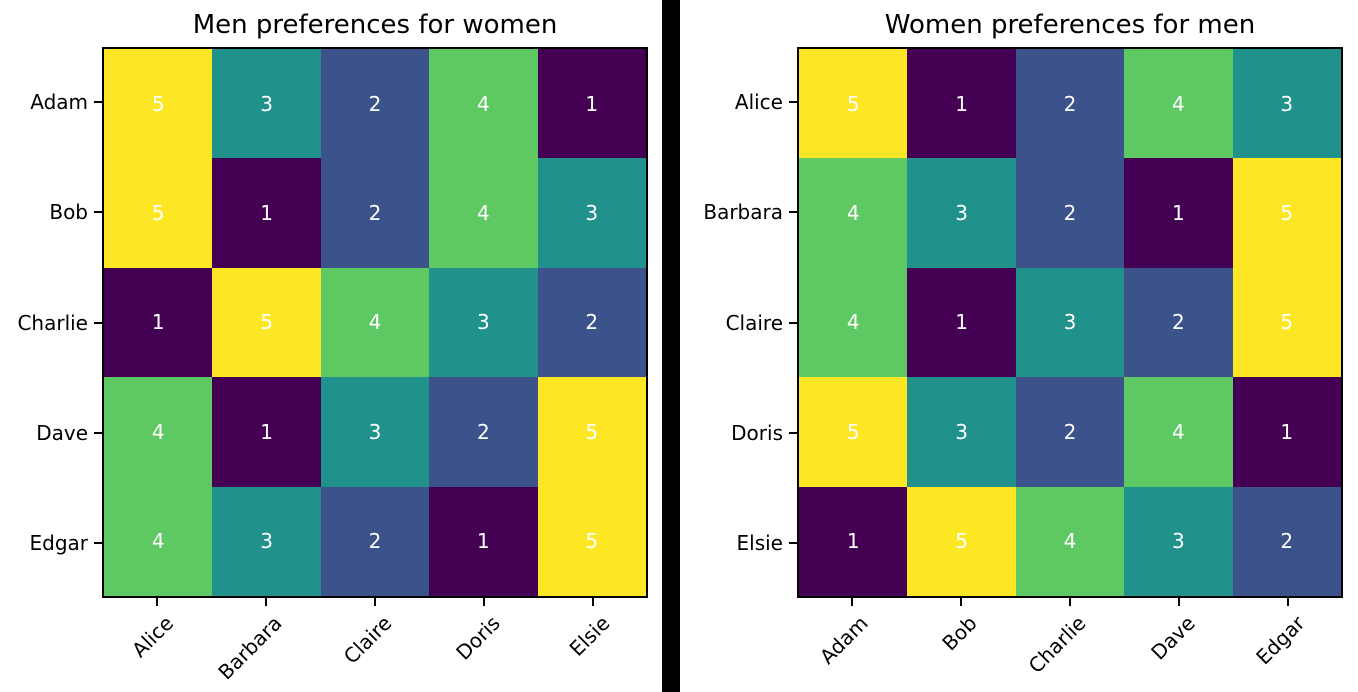 Image resolution: width=1358 pixels, height=692 pixels. What do you see at coordinates (743, 212) in the screenshot?
I see `y-axis-label: Barbara` at bounding box center [743, 212].